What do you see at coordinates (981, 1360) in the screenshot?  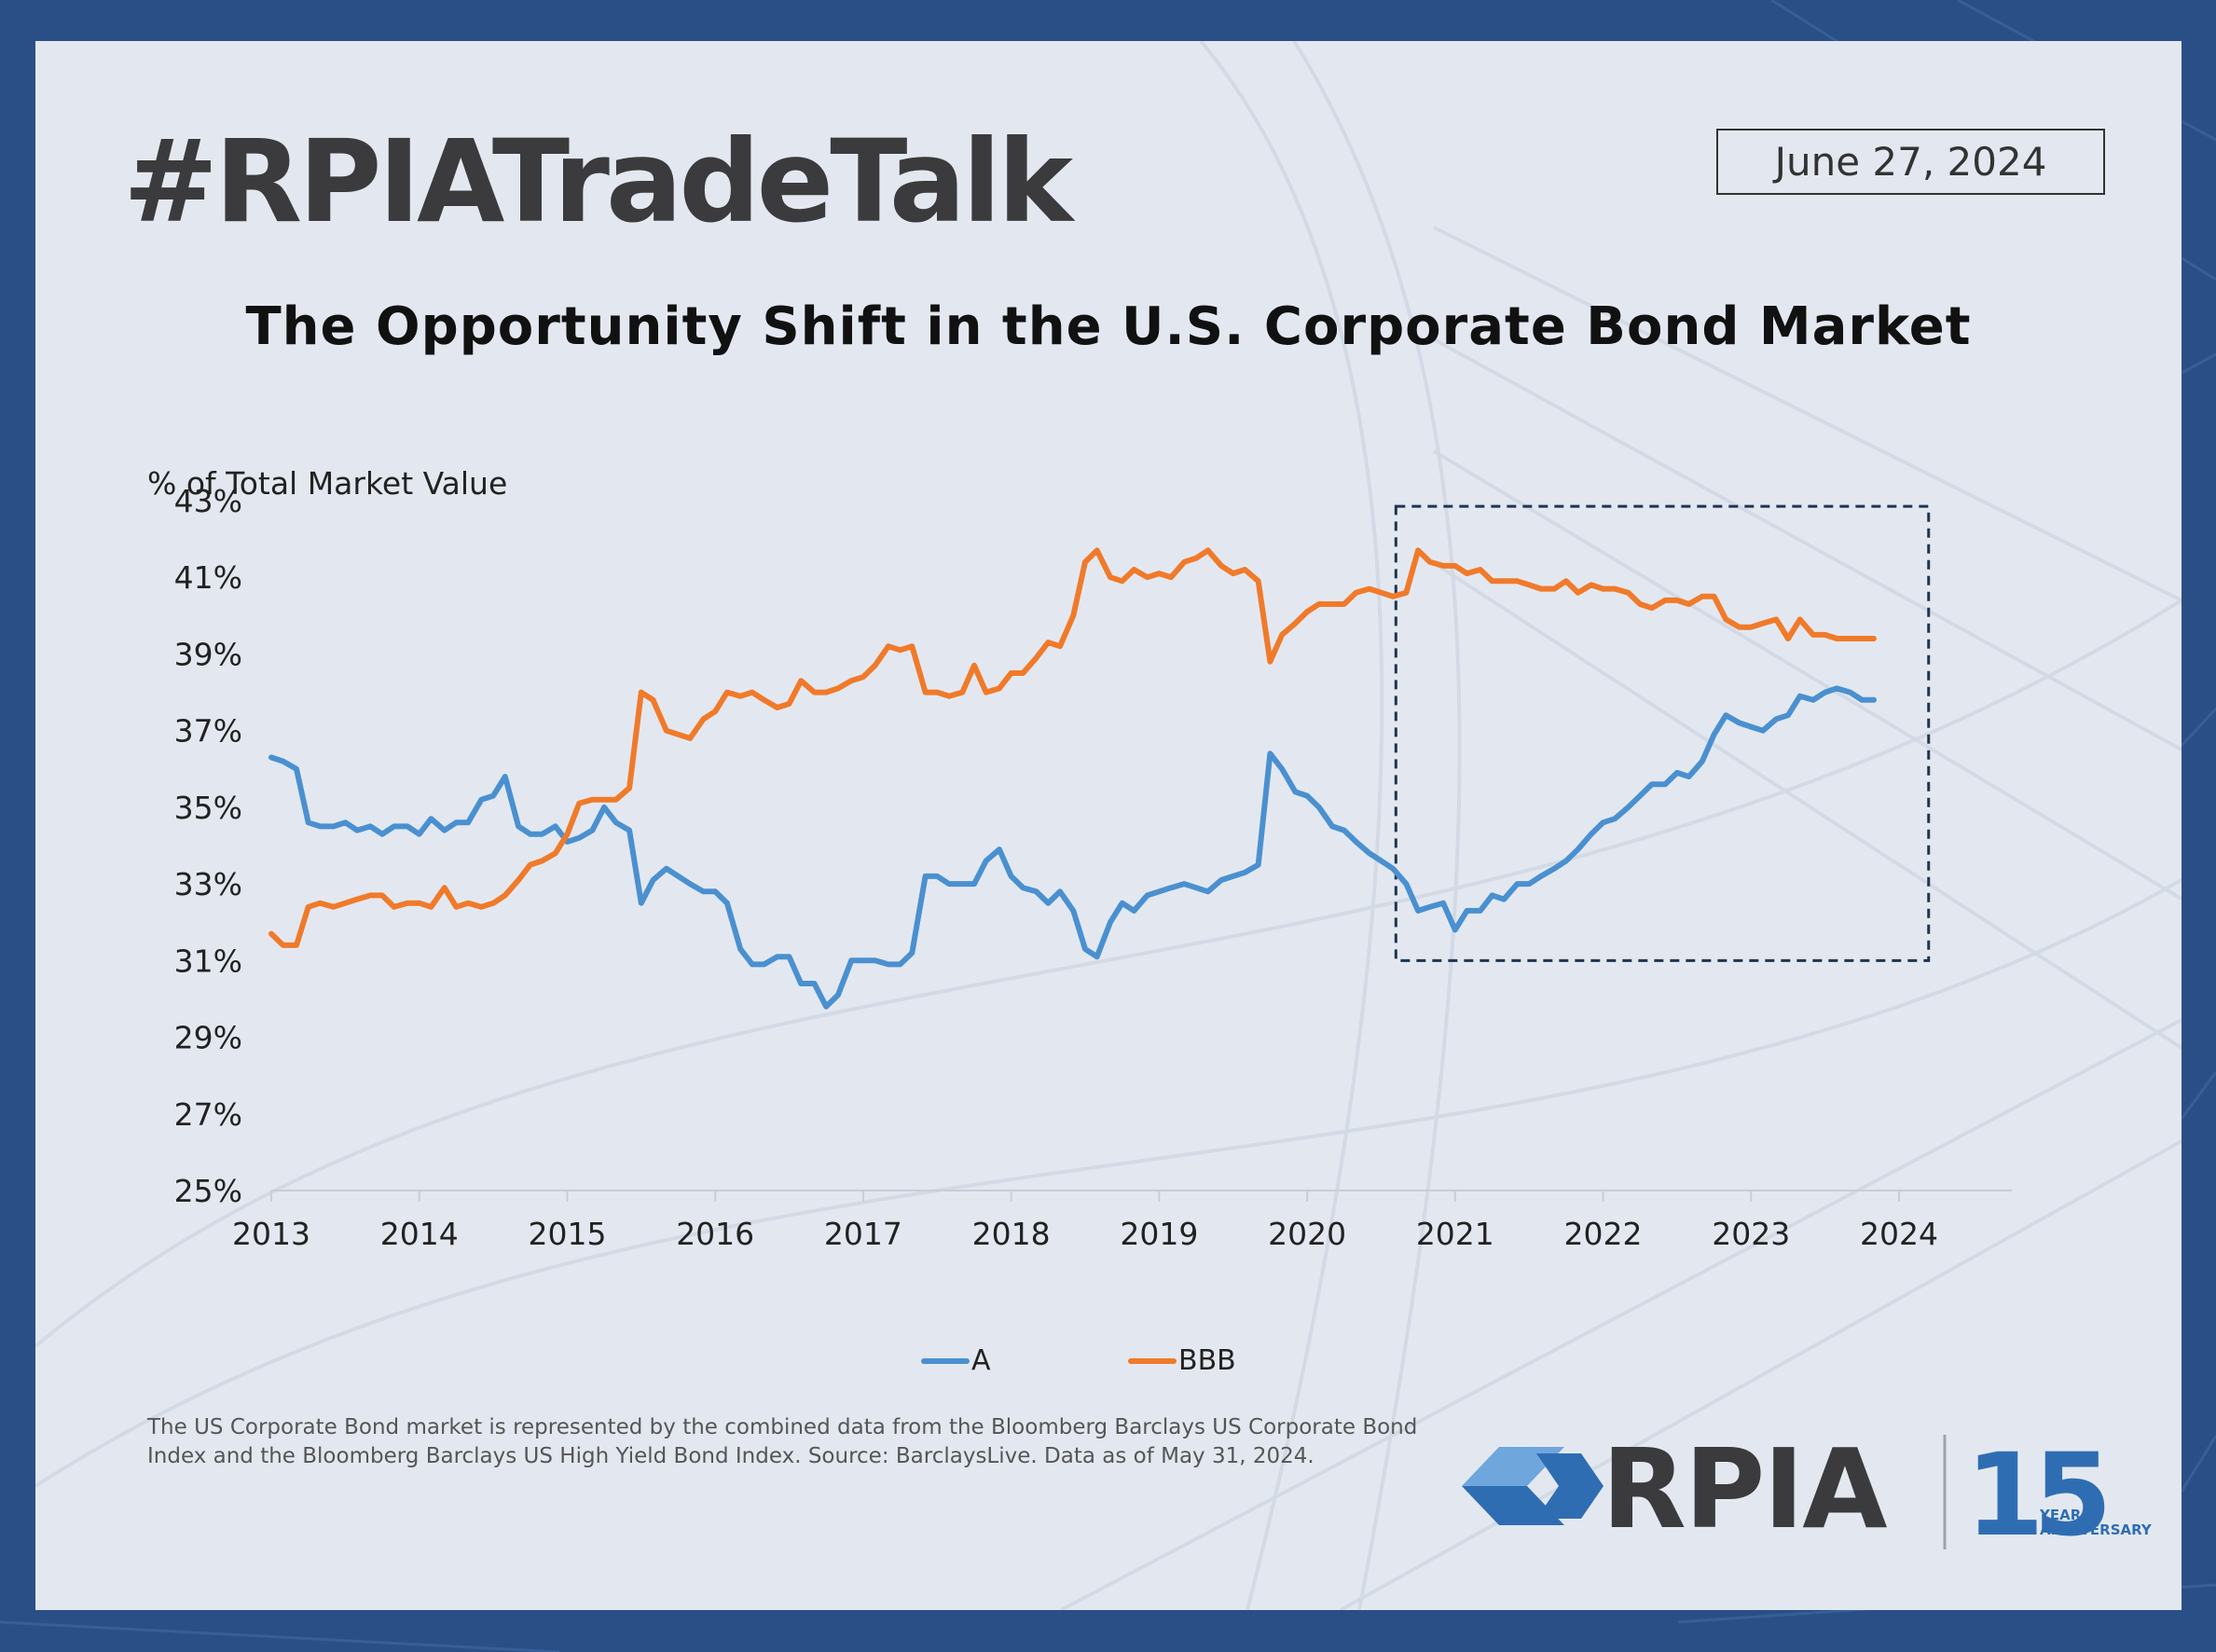 I see `legend-label-a: A` at bounding box center [981, 1360].